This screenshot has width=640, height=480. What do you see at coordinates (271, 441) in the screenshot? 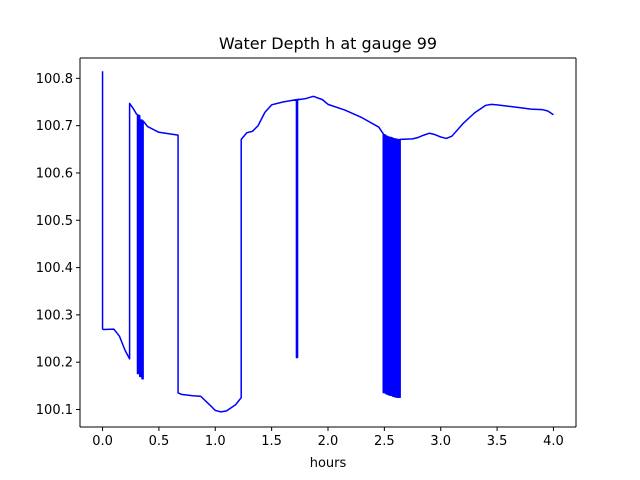
I see `x-tick-label: 1.5` at bounding box center [271, 441].